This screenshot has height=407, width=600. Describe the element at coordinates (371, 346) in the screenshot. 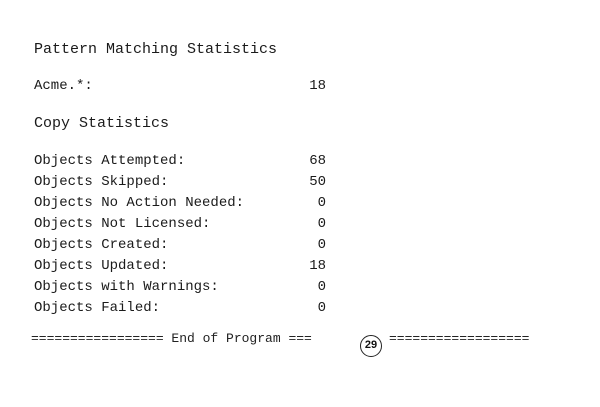

I see `page-number-badge: 29` at that location.